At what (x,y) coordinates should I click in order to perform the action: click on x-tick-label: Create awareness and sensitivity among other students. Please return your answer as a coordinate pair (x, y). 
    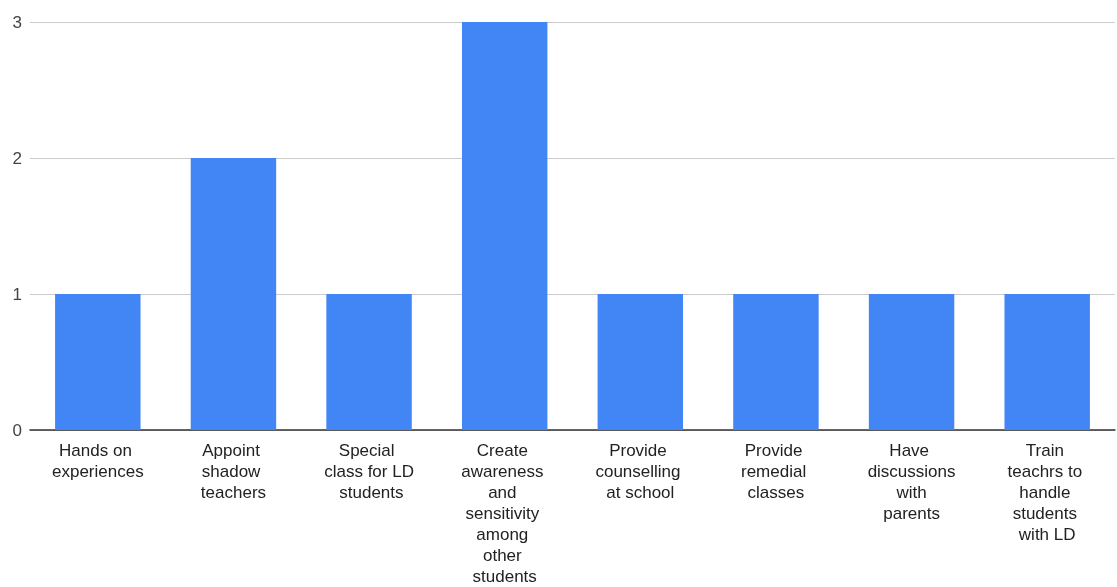
    Looking at the image, I should click on (505, 513).